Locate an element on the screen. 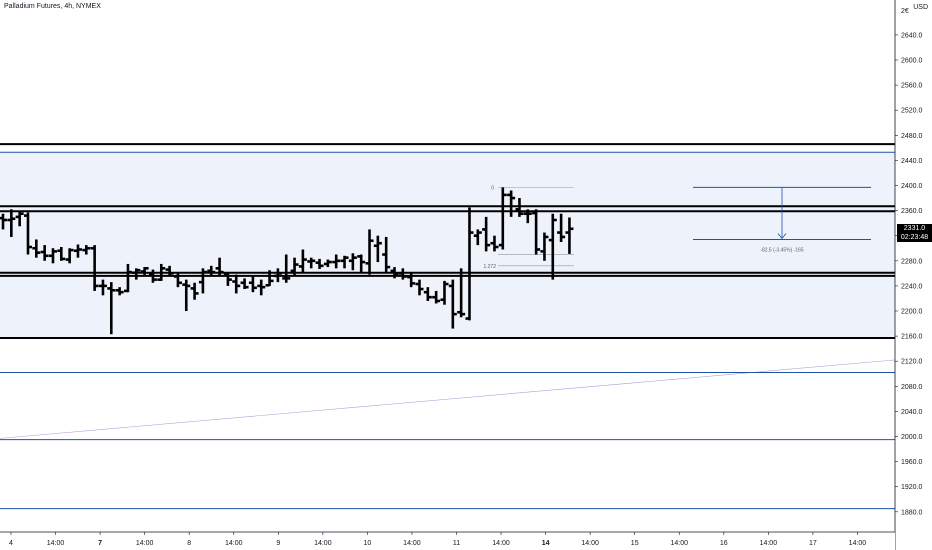  trend-line is located at coordinates (448, 399).